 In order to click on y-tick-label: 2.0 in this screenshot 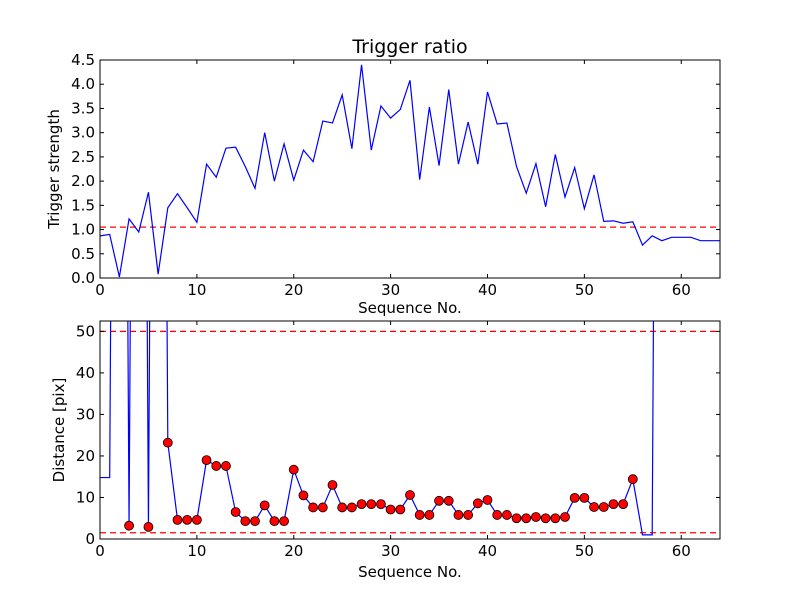, I will do `click(83, 181)`.